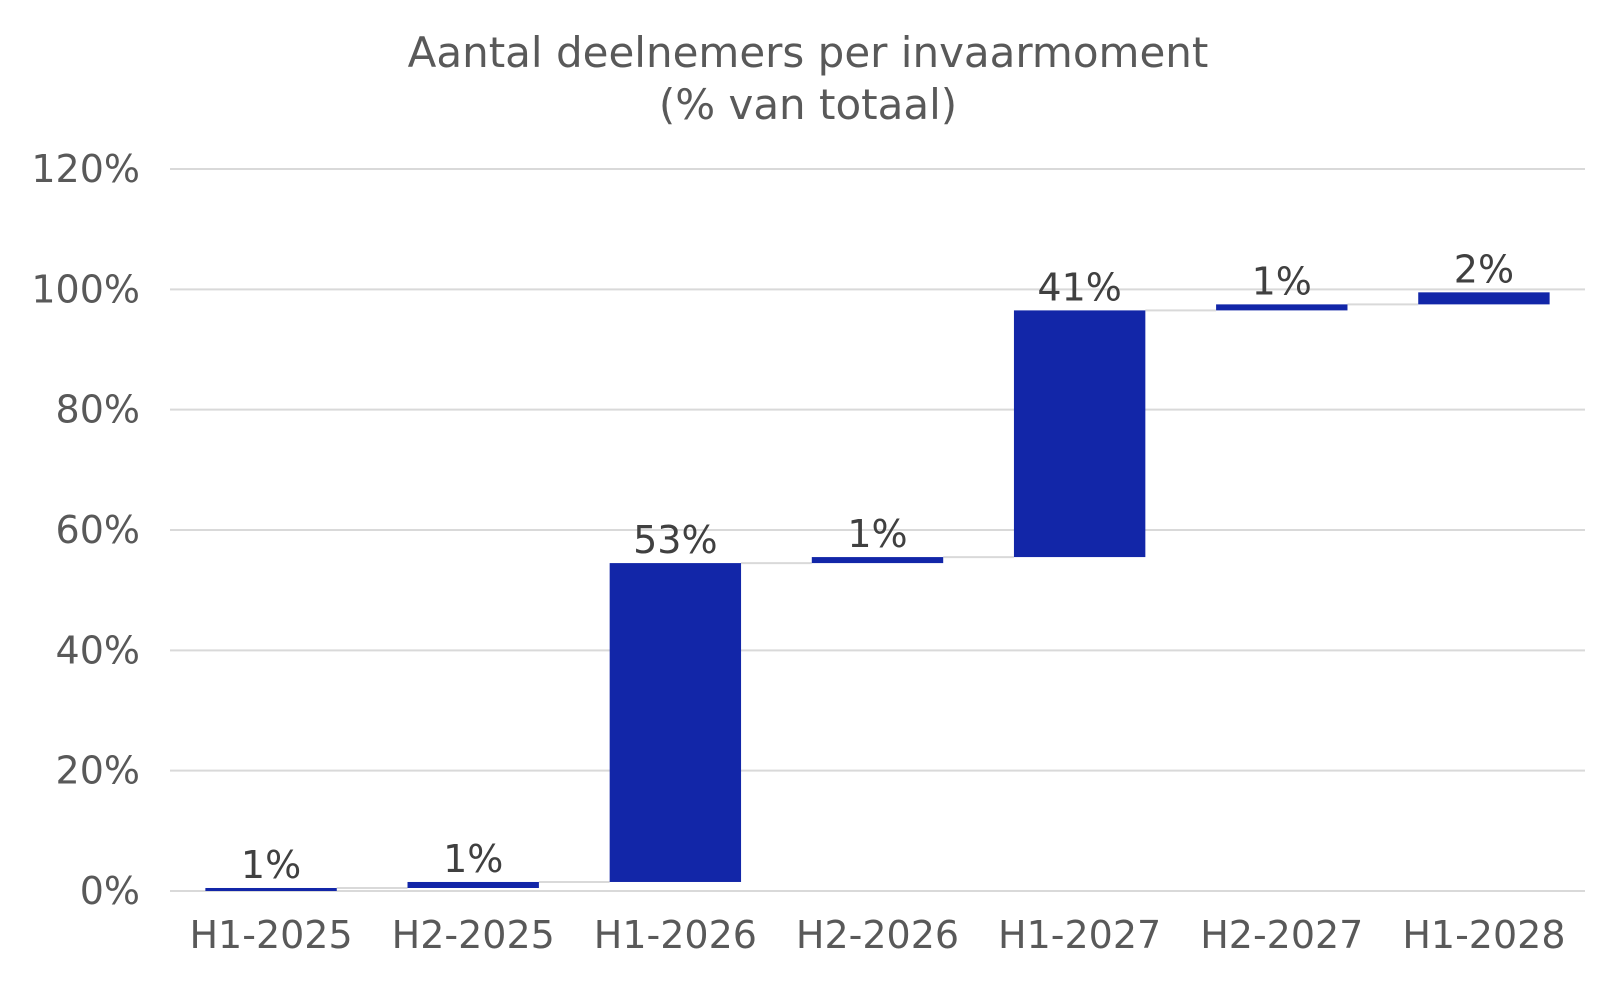  What do you see at coordinates (98, 530) in the screenshot?
I see `y-tick-label: 60%` at bounding box center [98, 530].